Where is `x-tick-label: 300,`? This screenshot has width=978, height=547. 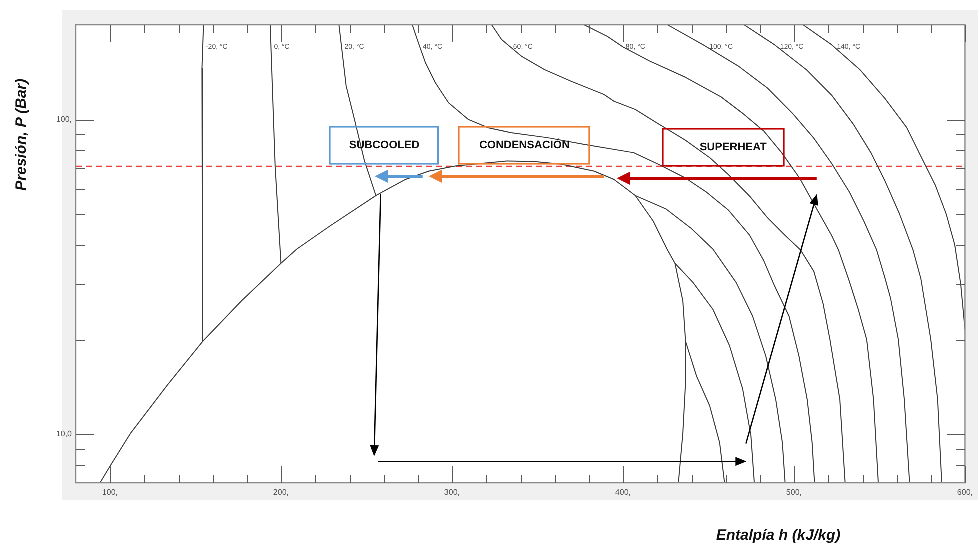
x-tick-label: 300, is located at coordinates (452, 493).